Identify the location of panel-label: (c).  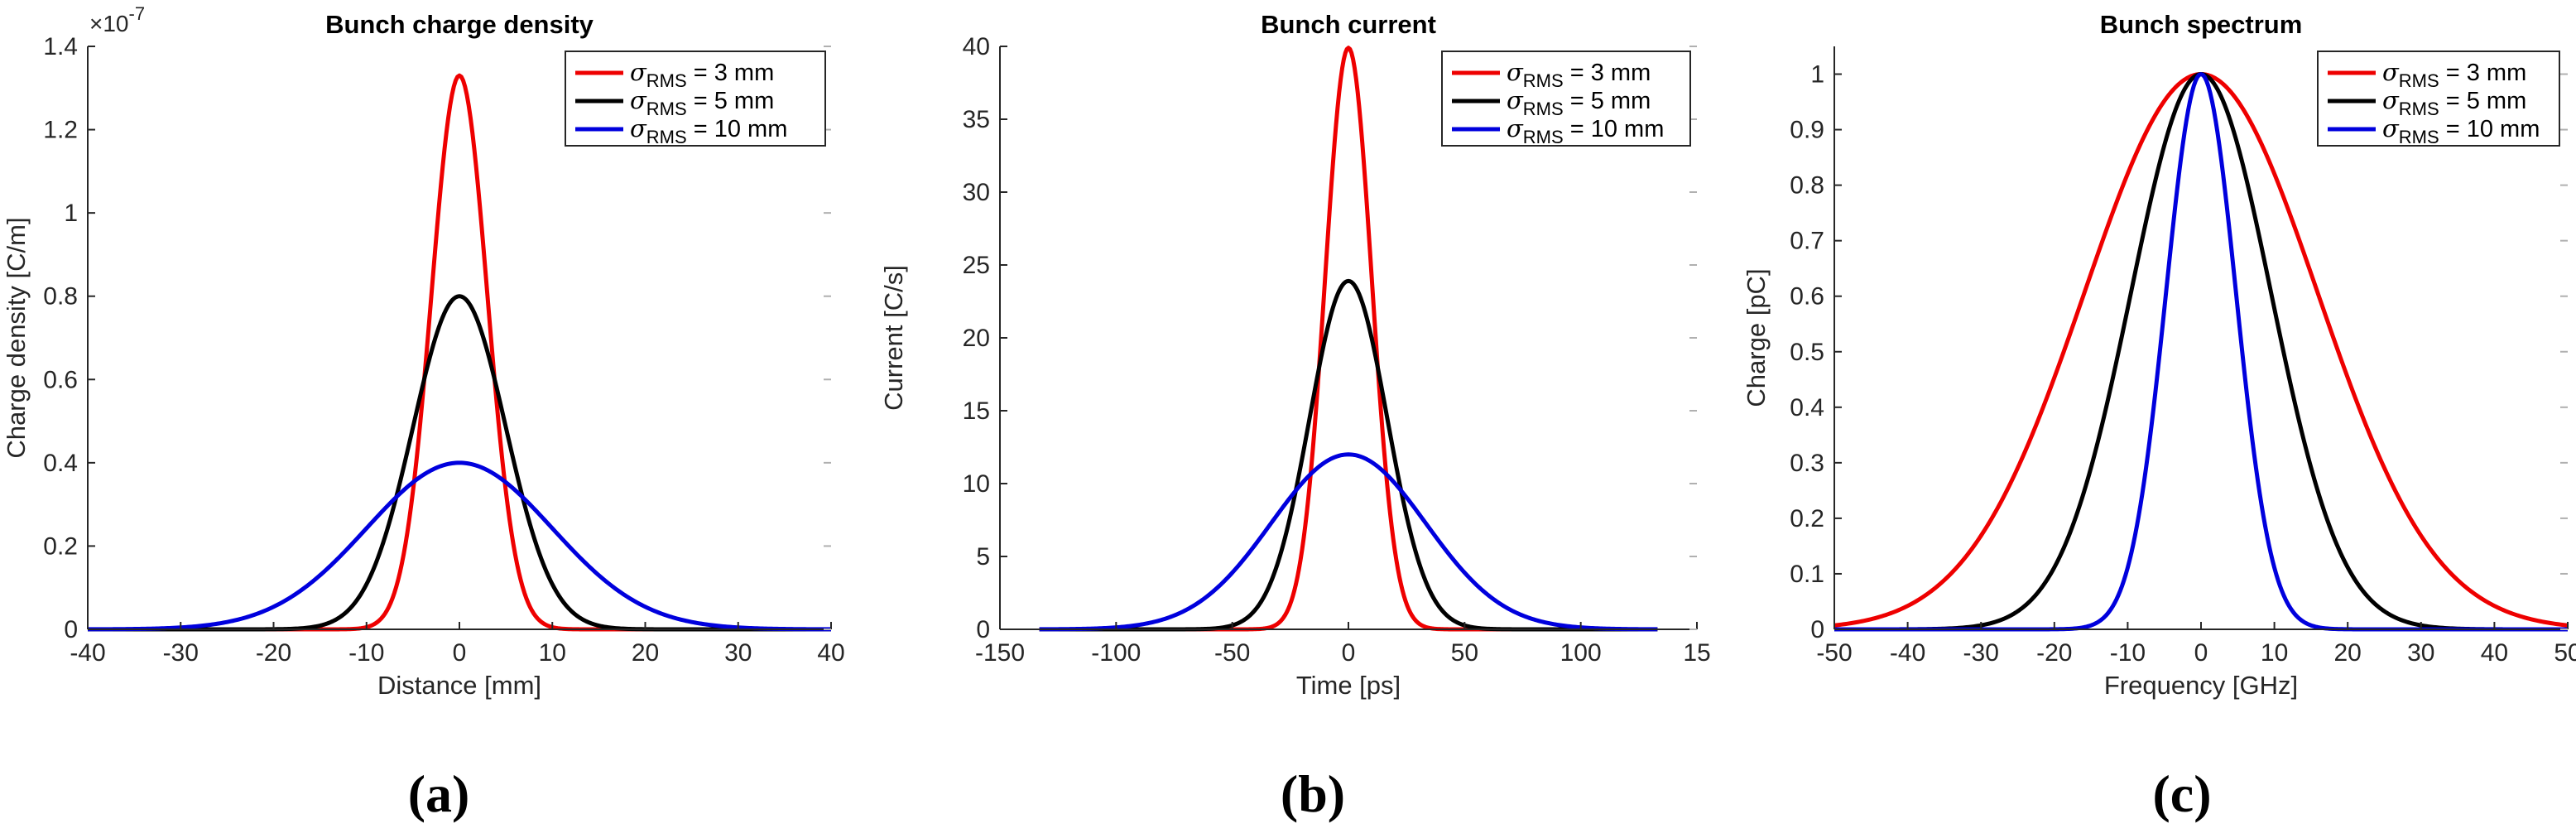
(2181, 793).